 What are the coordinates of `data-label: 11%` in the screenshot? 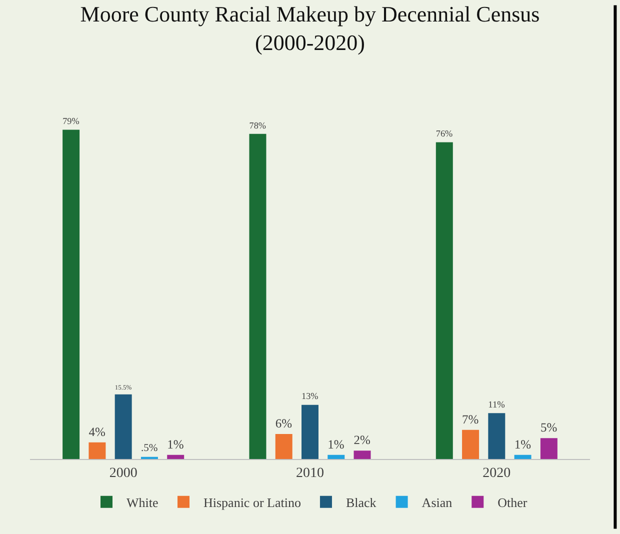 It's located at (497, 405).